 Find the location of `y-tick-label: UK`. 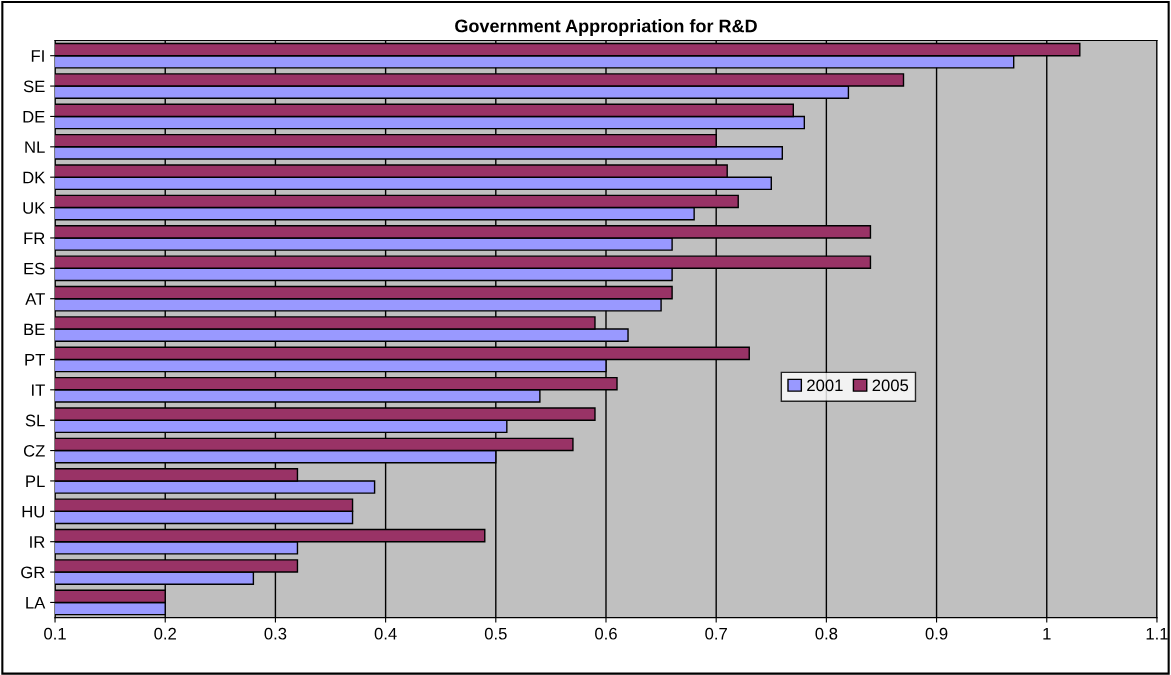

y-tick-label: UK is located at coordinates (34, 208).